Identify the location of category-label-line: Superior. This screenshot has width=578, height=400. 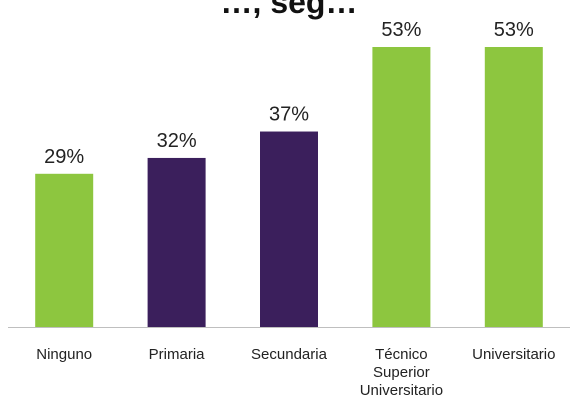
(401, 372).